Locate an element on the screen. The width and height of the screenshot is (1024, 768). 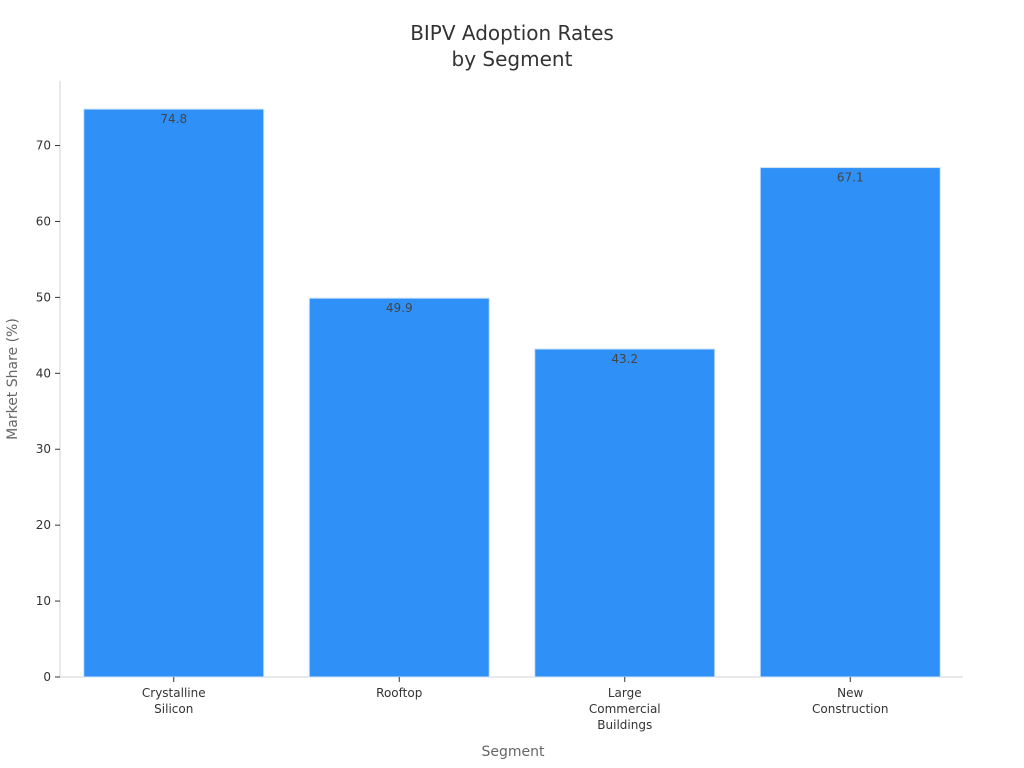
bar-value-label: 67.1 is located at coordinates (850, 178).